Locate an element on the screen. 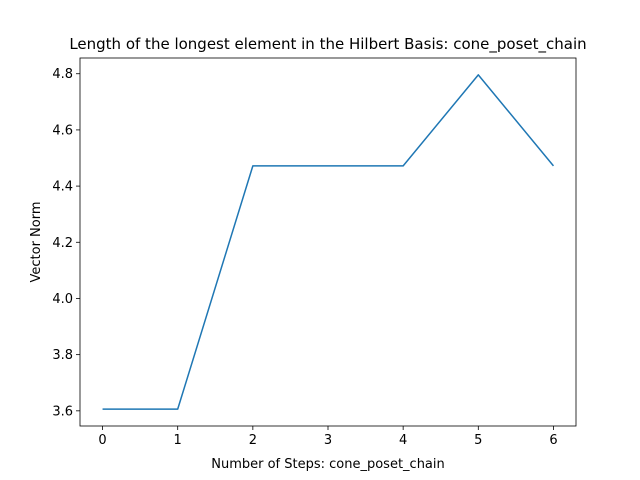 The image size is (640, 480). x-tick-label: 5 is located at coordinates (478, 440).